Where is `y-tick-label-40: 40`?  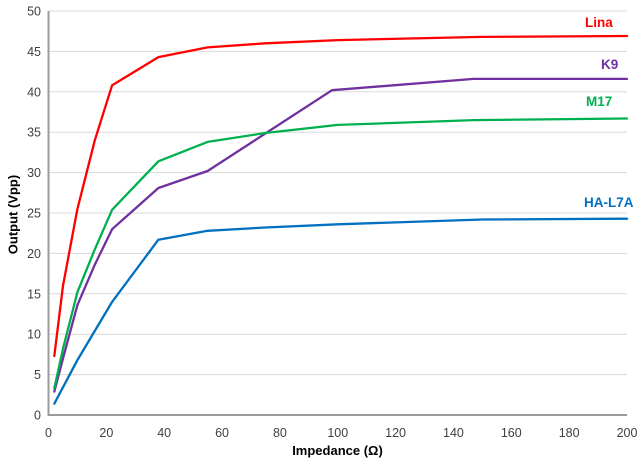
y-tick-label-40: 40 is located at coordinates (34, 92).